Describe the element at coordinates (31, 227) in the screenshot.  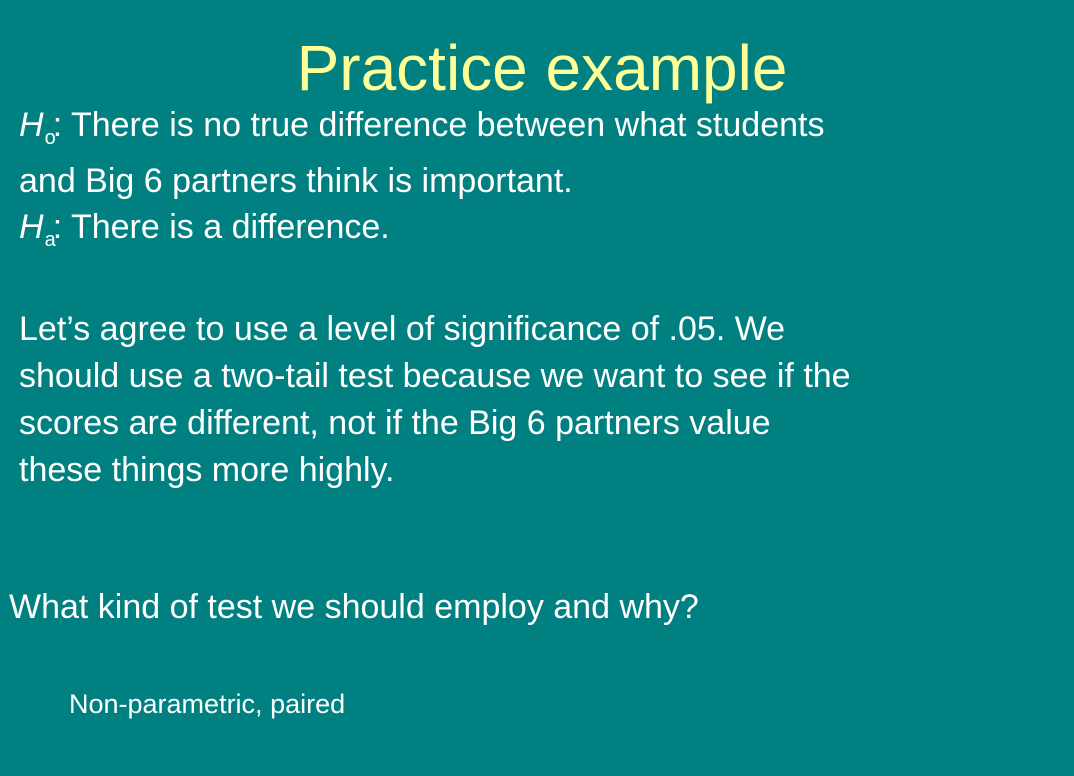
I see `alt-hypothesis-symbol: H` at that location.